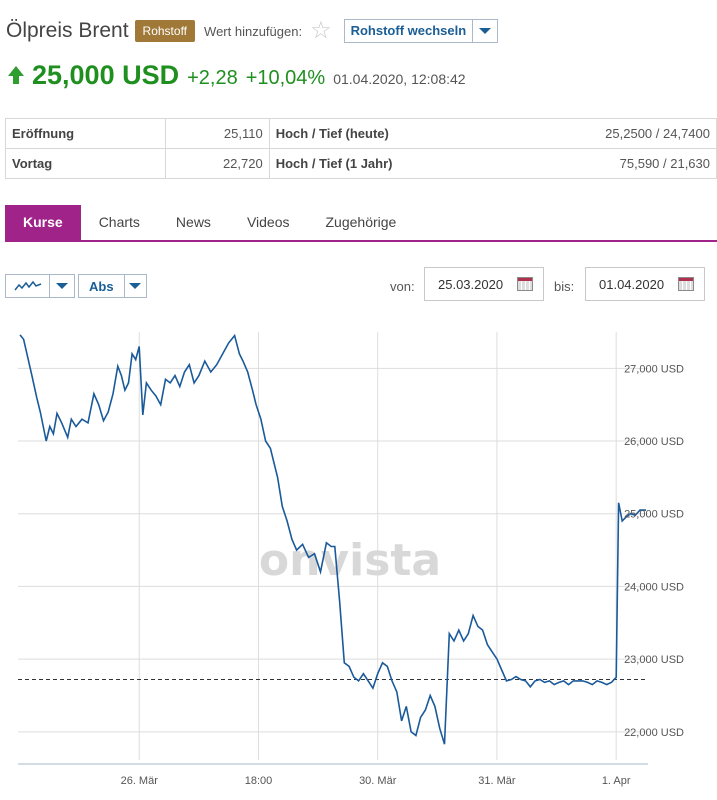 The width and height of the screenshot is (717, 800). Describe the element at coordinates (654, 515) in the screenshot. I see `y-tick-label: 25,000 USD` at that location.